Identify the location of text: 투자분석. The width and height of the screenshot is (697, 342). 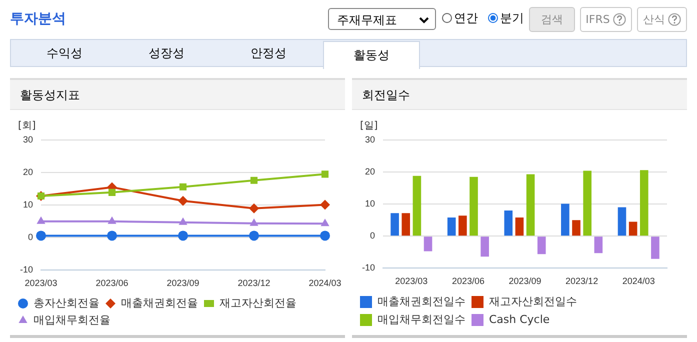
(38, 19).